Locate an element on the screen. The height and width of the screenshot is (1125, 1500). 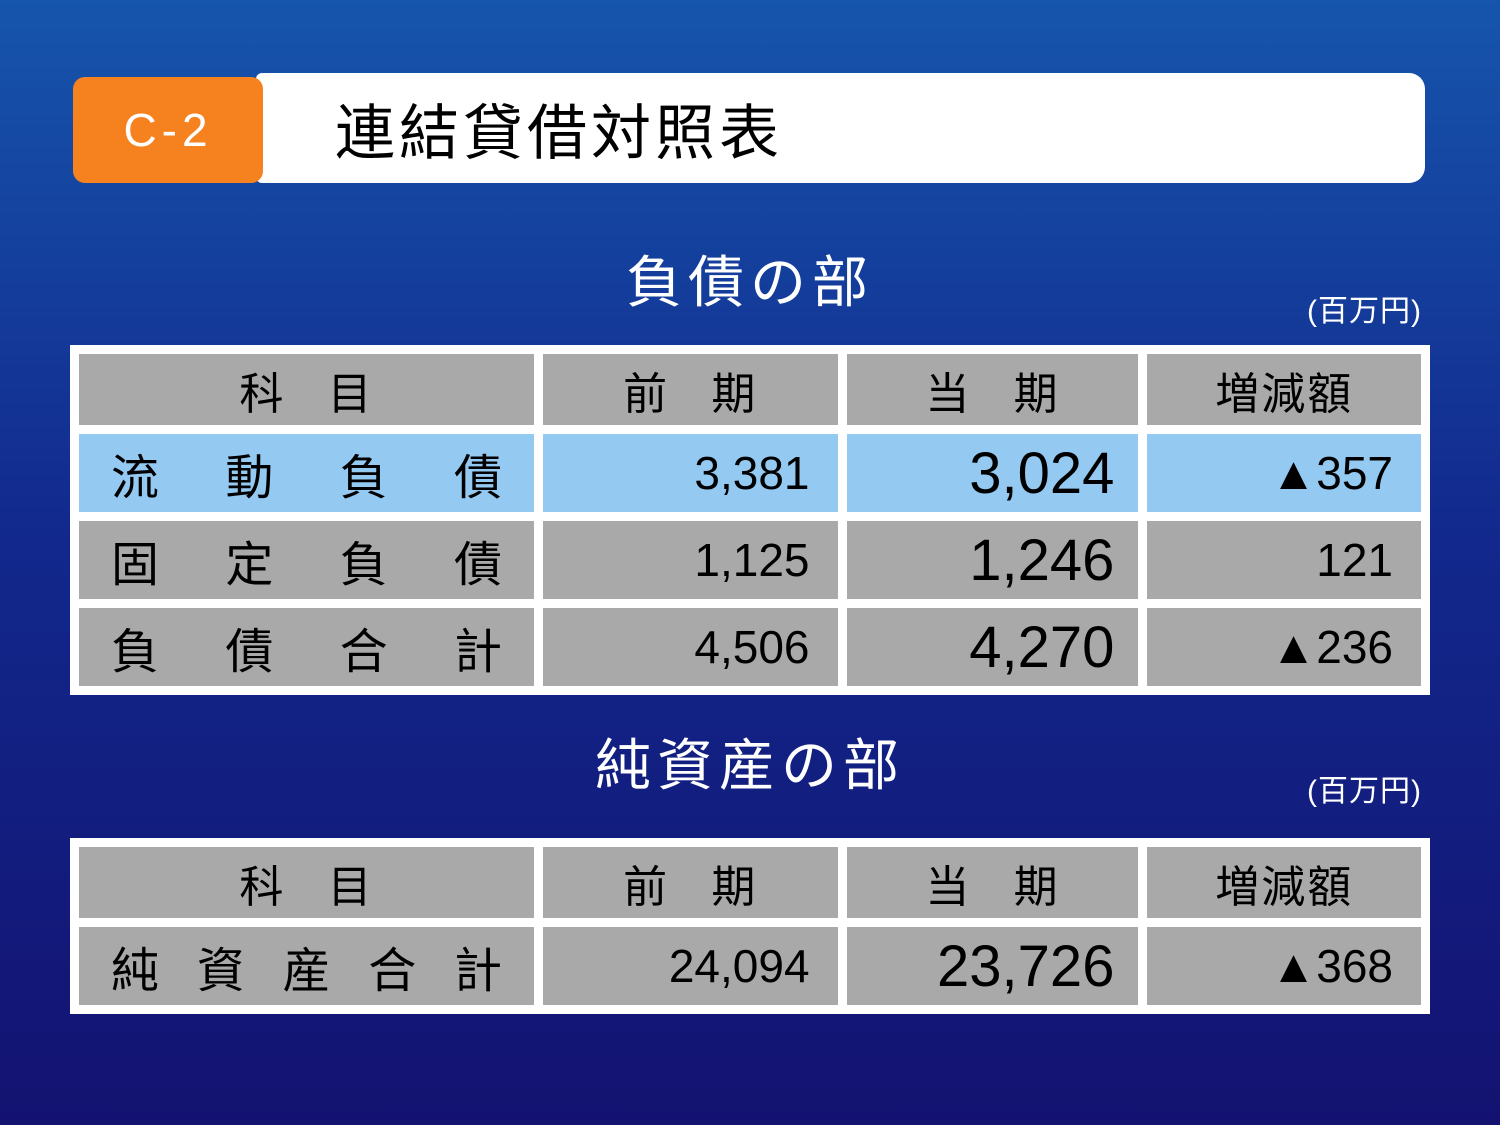
liabilities-header-row: 科 目 前 期 当 期 増減額 is located at coordinates (750, 389).